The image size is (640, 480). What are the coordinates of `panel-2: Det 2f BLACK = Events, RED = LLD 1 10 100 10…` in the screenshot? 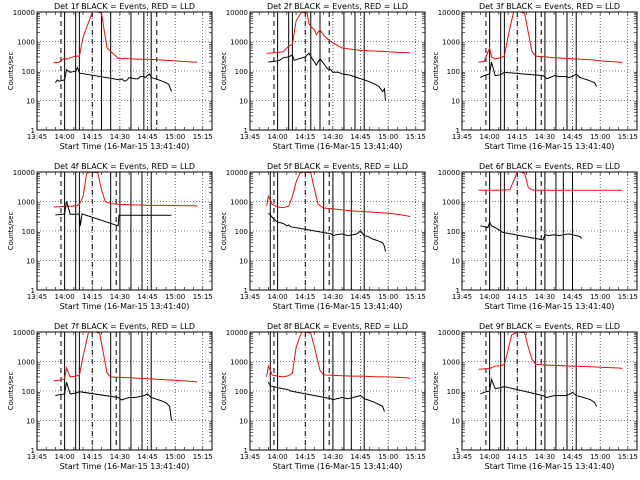 It's located at (323, 76).